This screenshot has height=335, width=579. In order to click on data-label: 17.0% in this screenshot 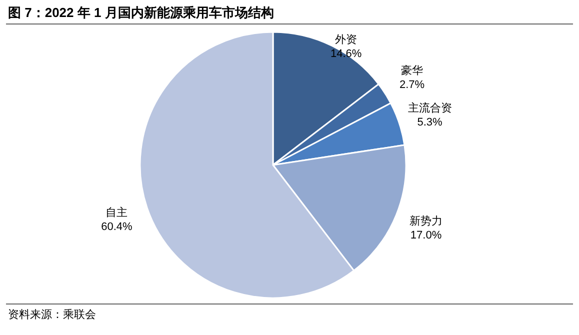, I will do `click(426, 236)`.